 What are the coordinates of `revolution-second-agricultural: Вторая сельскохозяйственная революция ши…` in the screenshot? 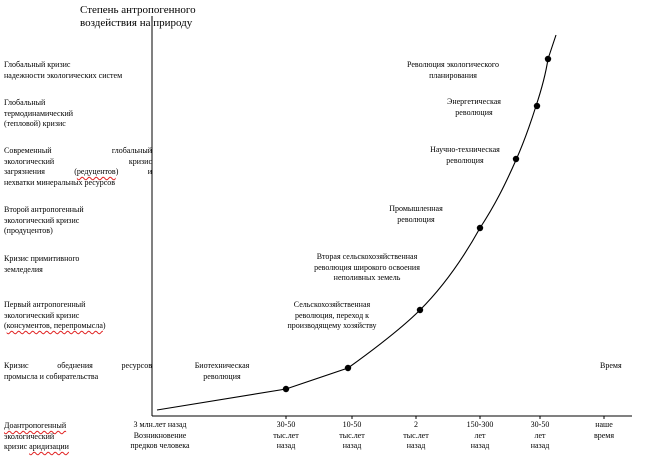 It's located at (367, 268).